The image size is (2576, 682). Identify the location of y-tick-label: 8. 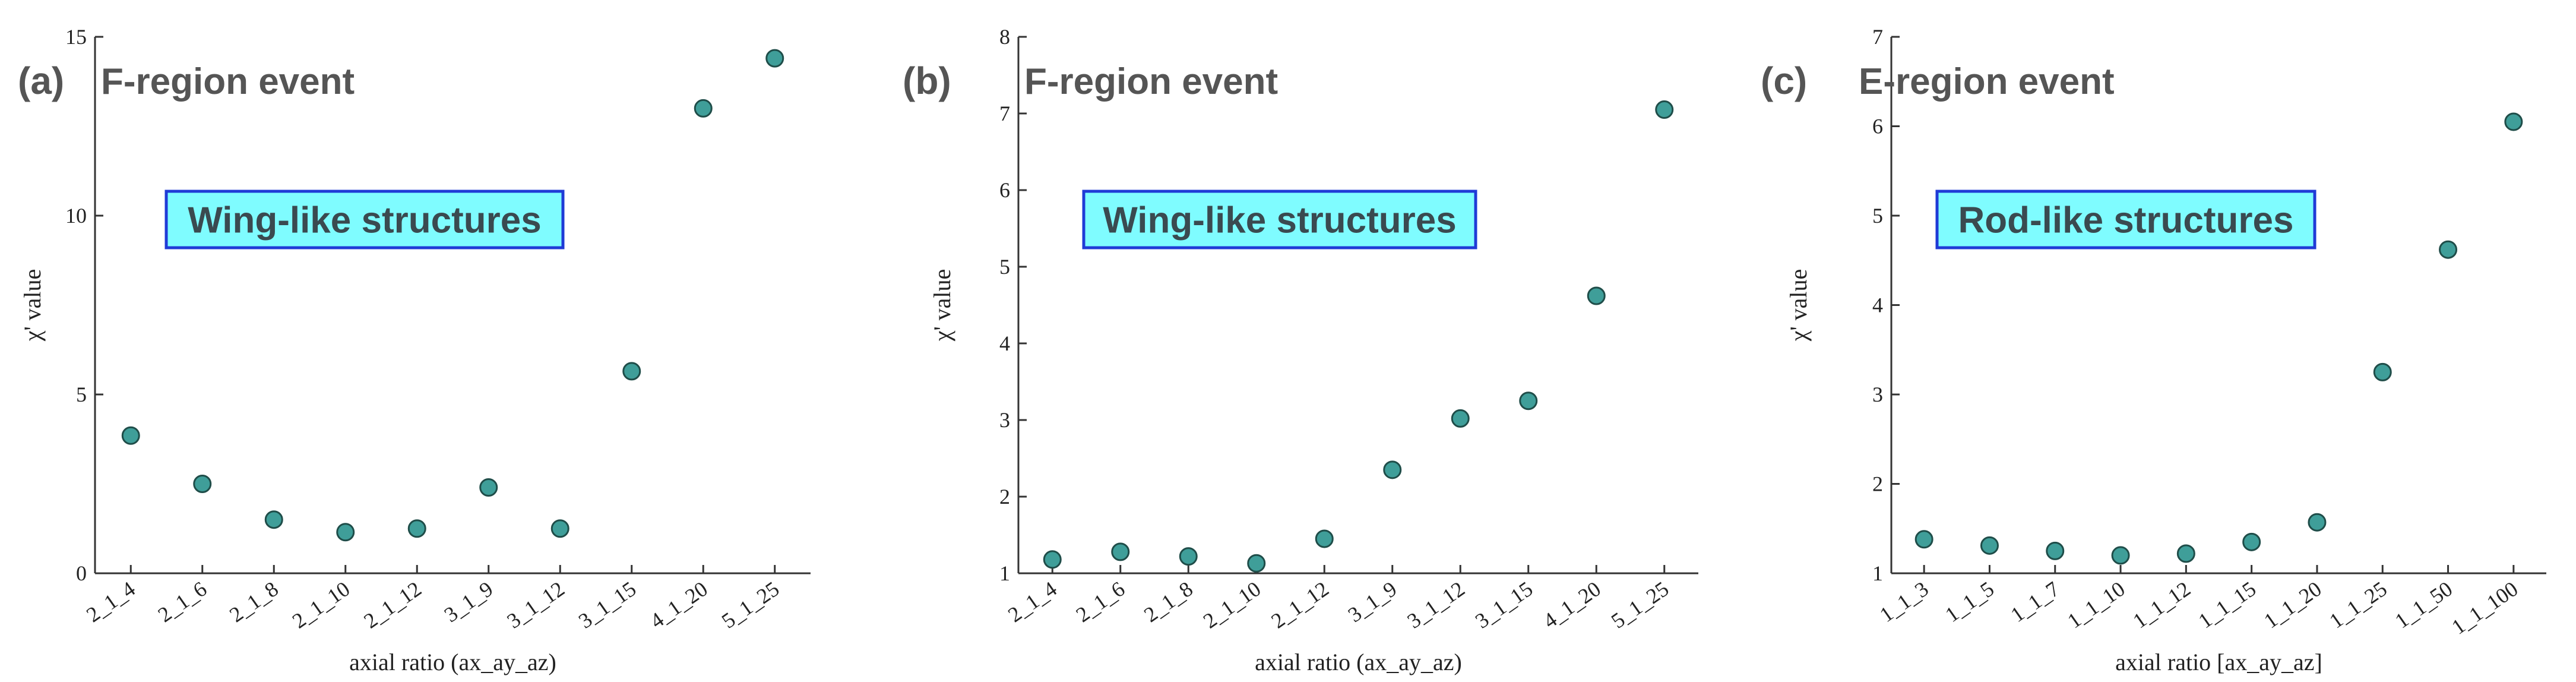
(1004, 37).